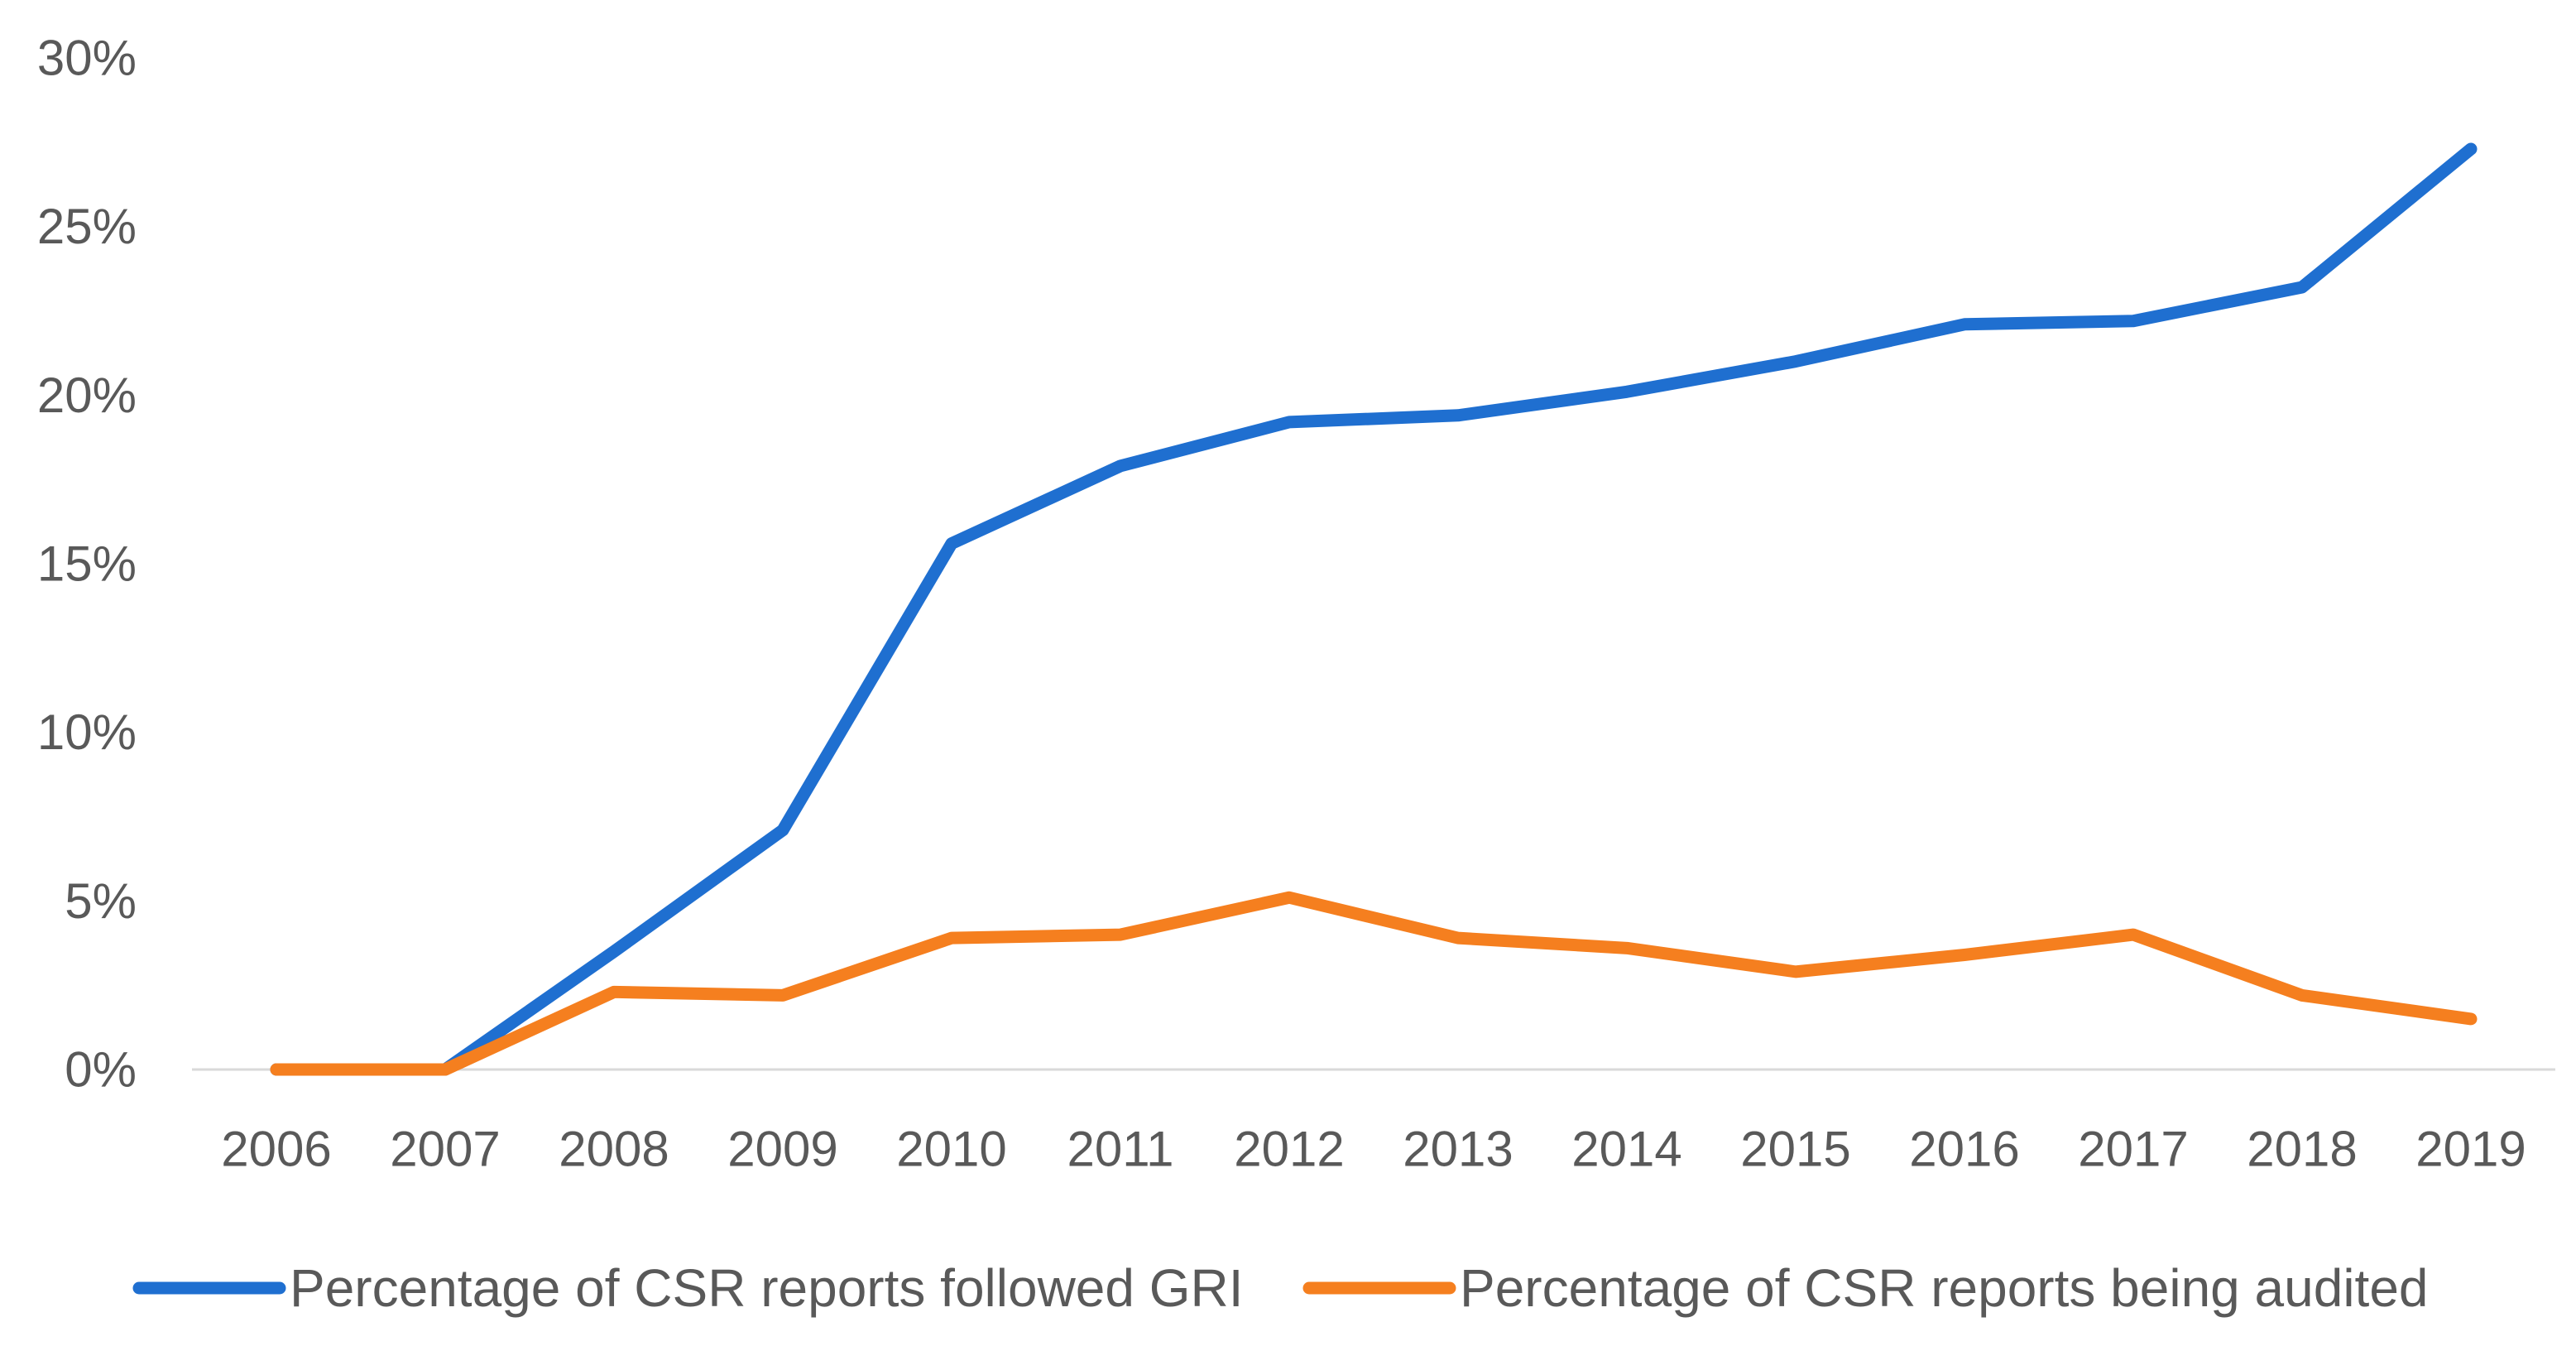 The height and width of the screenshot is (1346, 2576). What do you see at coordinates (87, 226) in the screenshot?
I see `y-tick-label: 25%` at bounding box center [87, 226].